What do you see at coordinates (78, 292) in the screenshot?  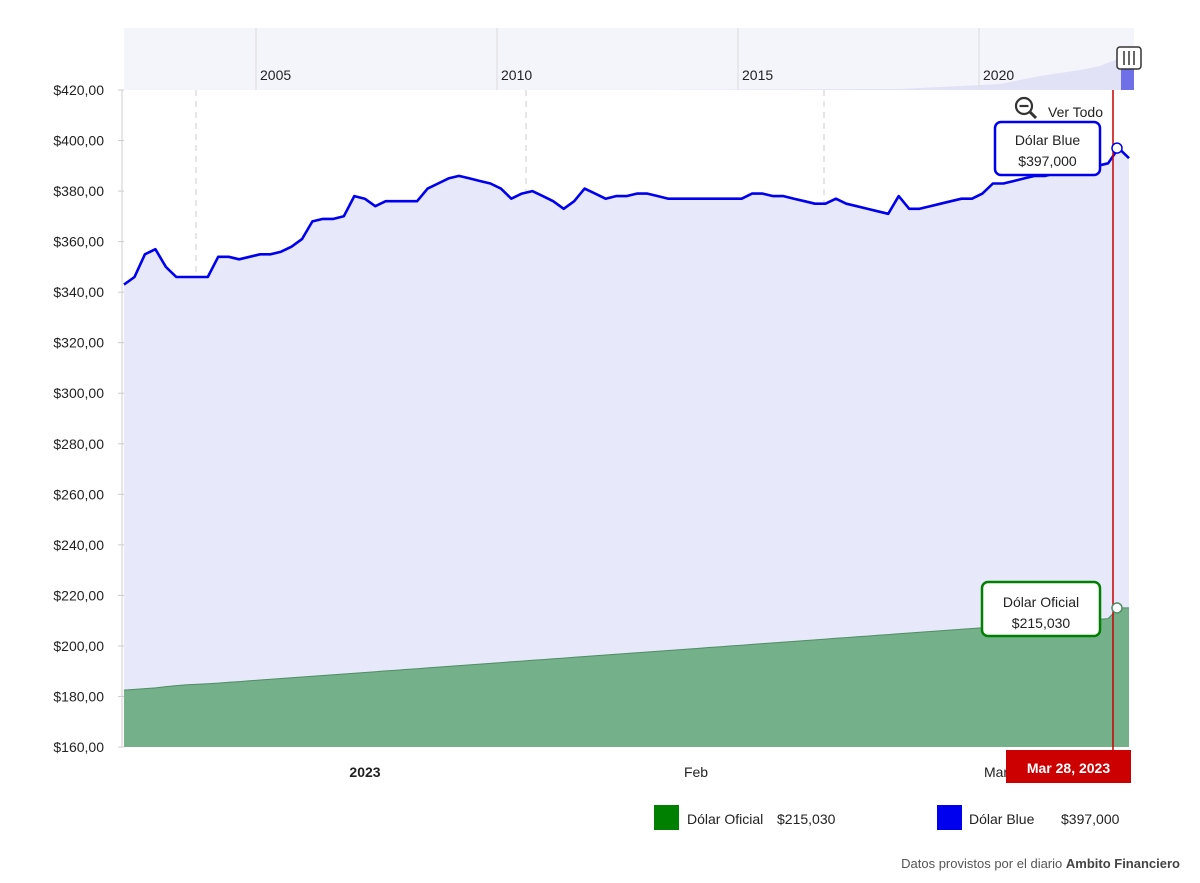 I see `y-tick-label: $340,00` at bounding box center [78, 292].